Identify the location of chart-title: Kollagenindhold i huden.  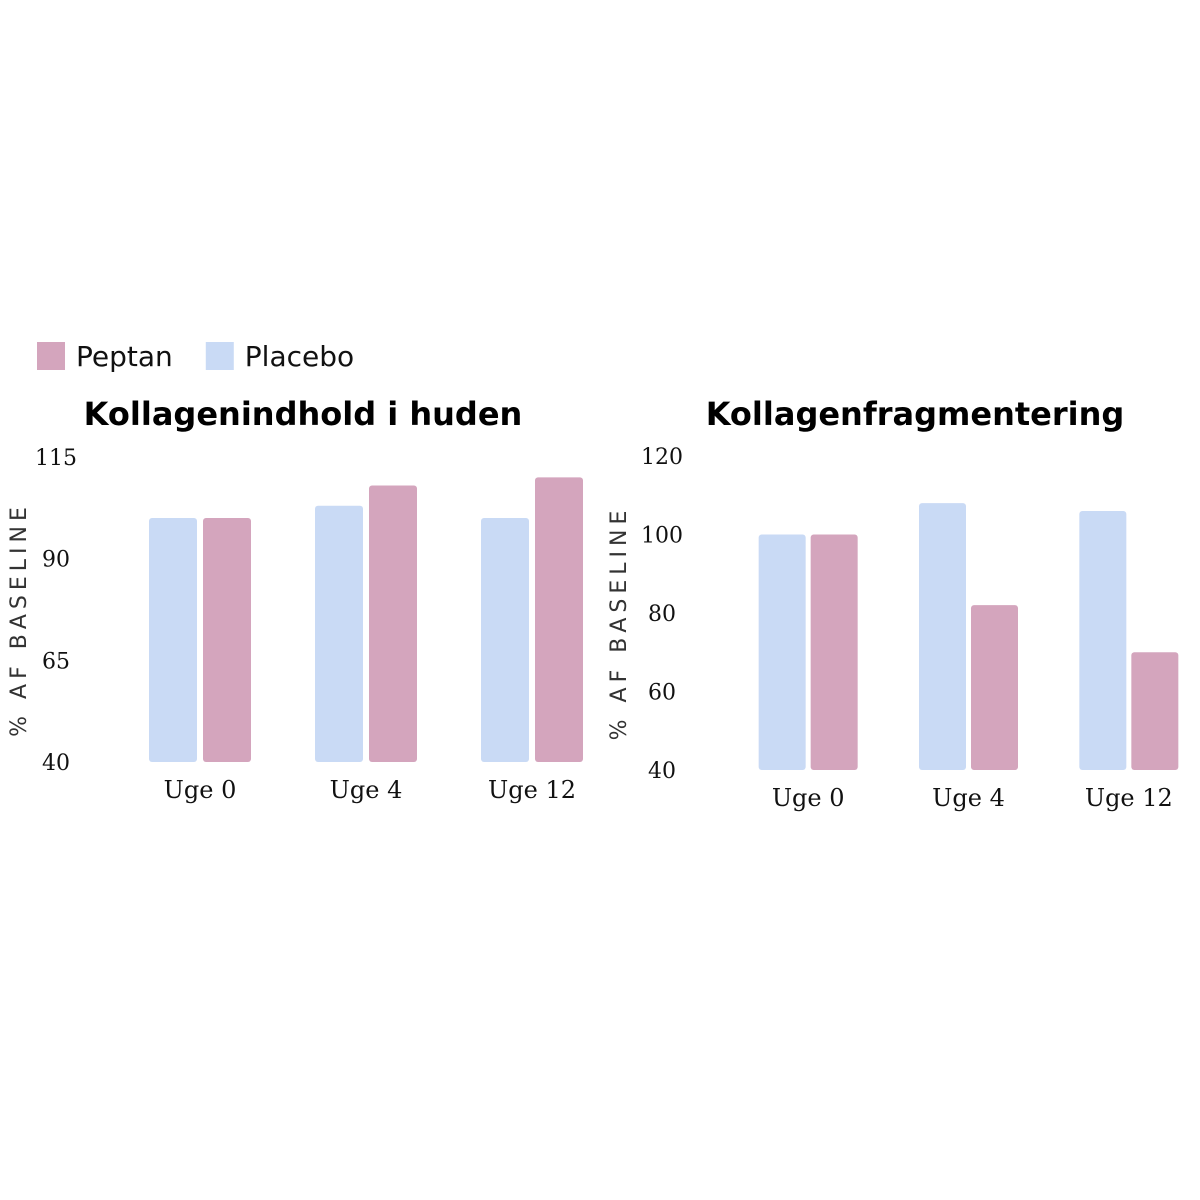
(303, 414).